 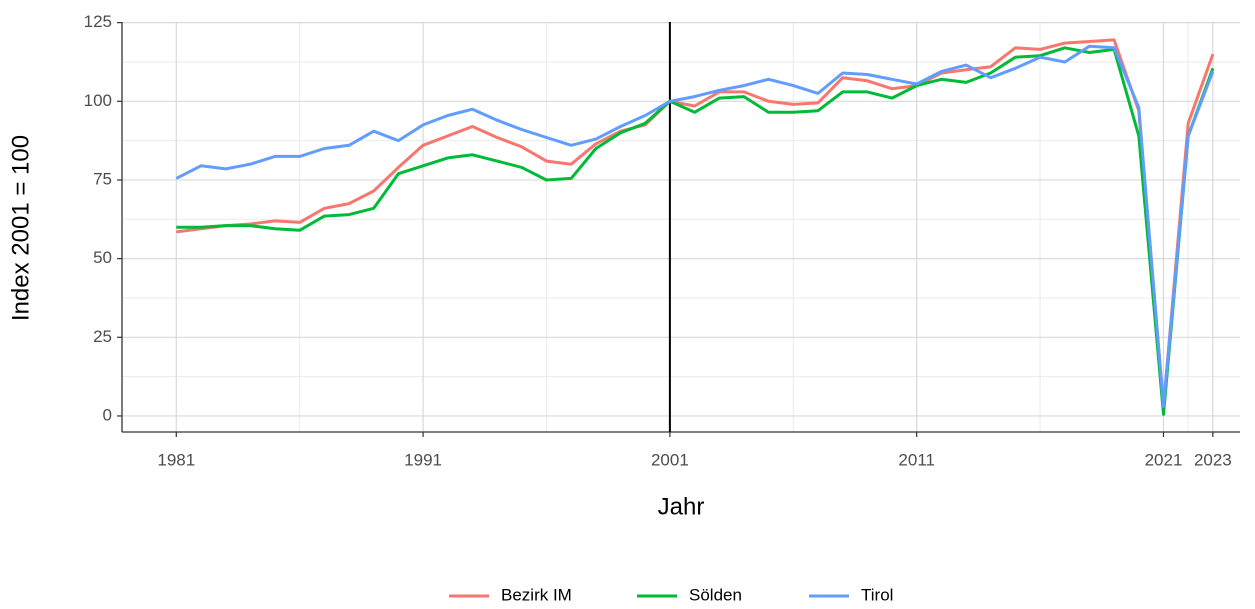 I want to click on x-tick-label: 2021, so click(x=1164, y=459).